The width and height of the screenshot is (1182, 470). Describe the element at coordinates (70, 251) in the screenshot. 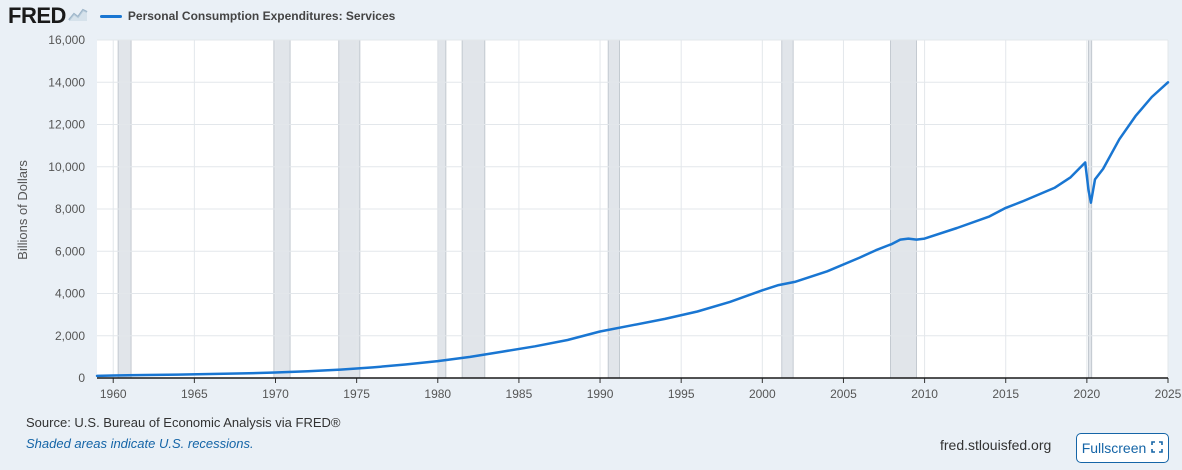

I see `y-tick-label: 6,000` at that location.